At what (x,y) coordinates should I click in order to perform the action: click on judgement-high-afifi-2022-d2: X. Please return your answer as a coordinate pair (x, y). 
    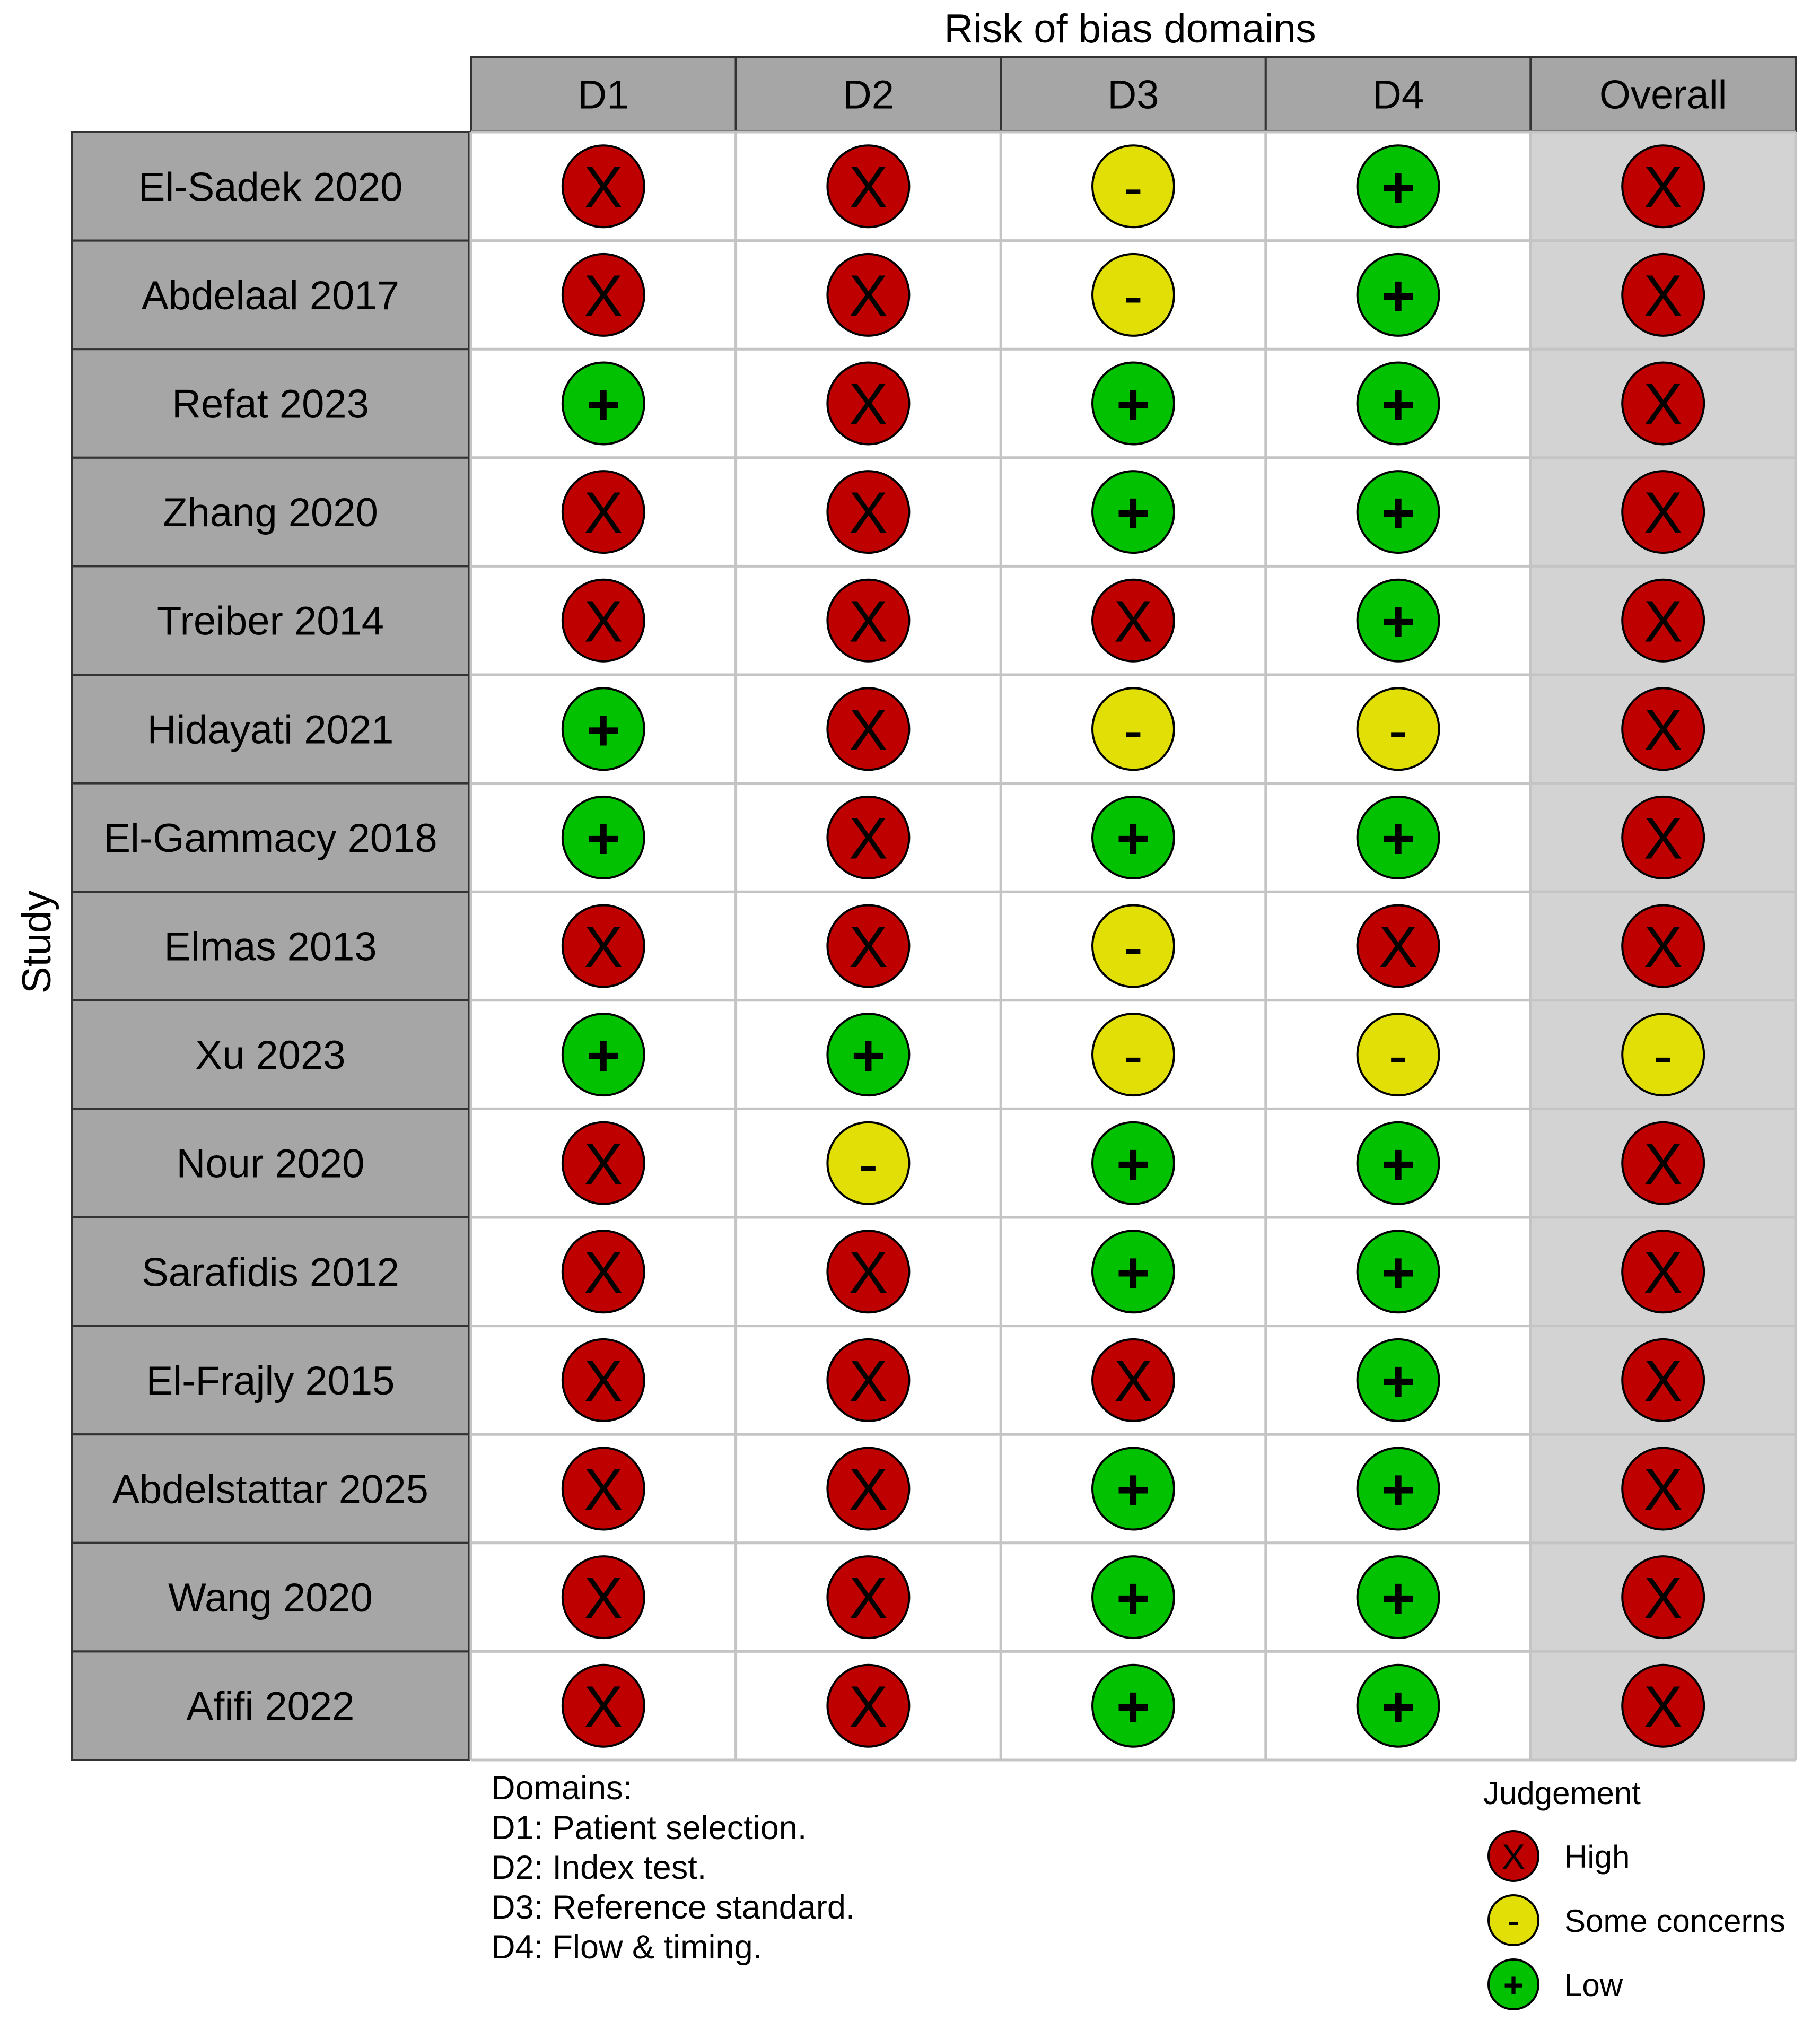
    Looking at the image, I should click on (868, 1706).